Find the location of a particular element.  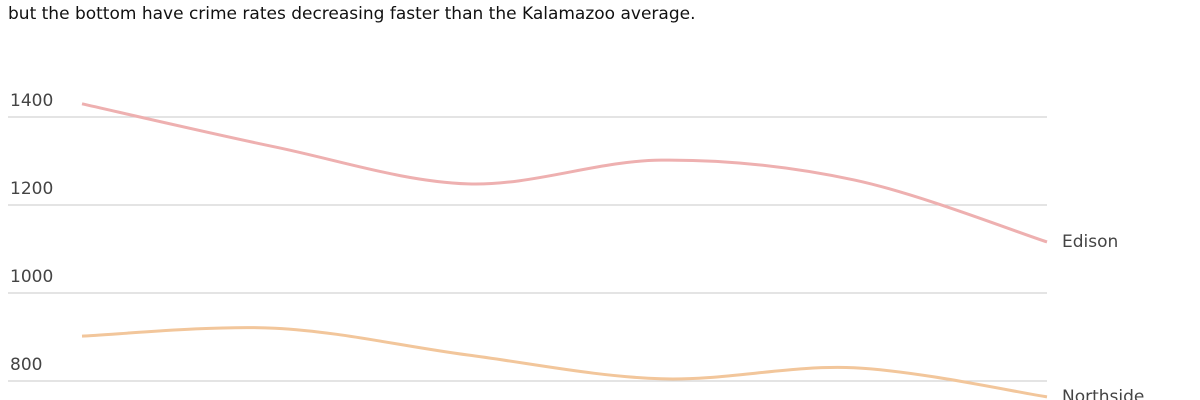

series-label: Edison is located at coordinates (1090, 242).